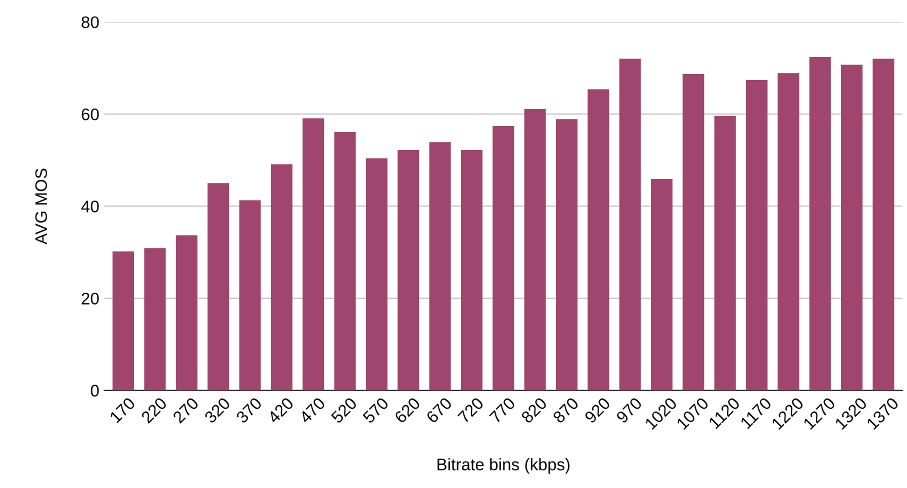 The height and width of the screenshot is (488, 907). Describe the element at coordinates (90, 22) in the screenshot. I see `y-tick-label: 80` at that location.